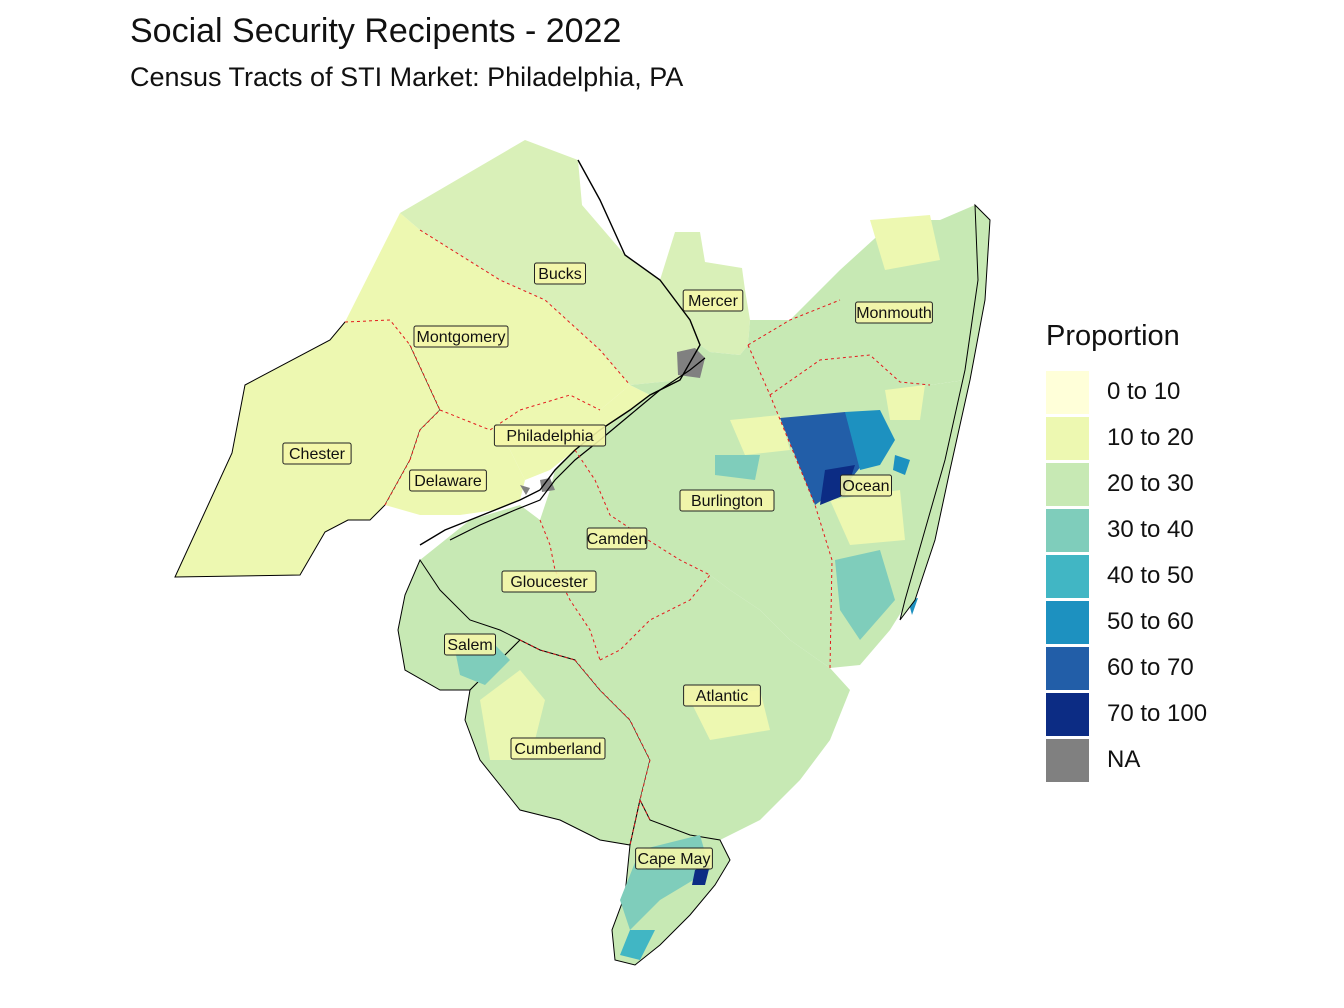 This screenshot has width=1344, height=1008. I want to click on county-label-gloucester: Gloucester, so click(549, 581).